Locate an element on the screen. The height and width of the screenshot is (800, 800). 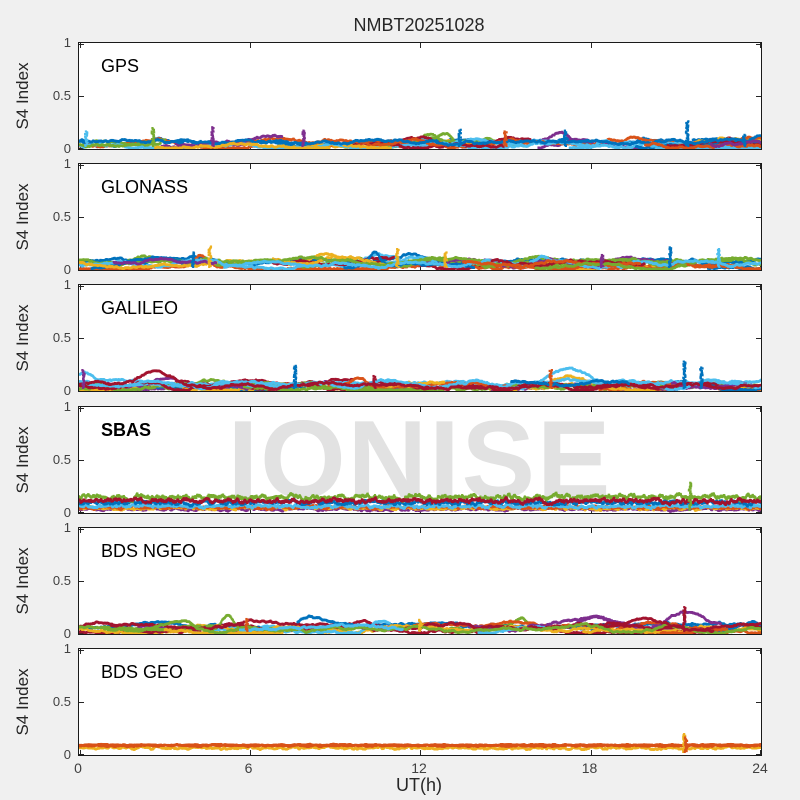
x-tick-label: 12 is located at coordinates (419, 768).